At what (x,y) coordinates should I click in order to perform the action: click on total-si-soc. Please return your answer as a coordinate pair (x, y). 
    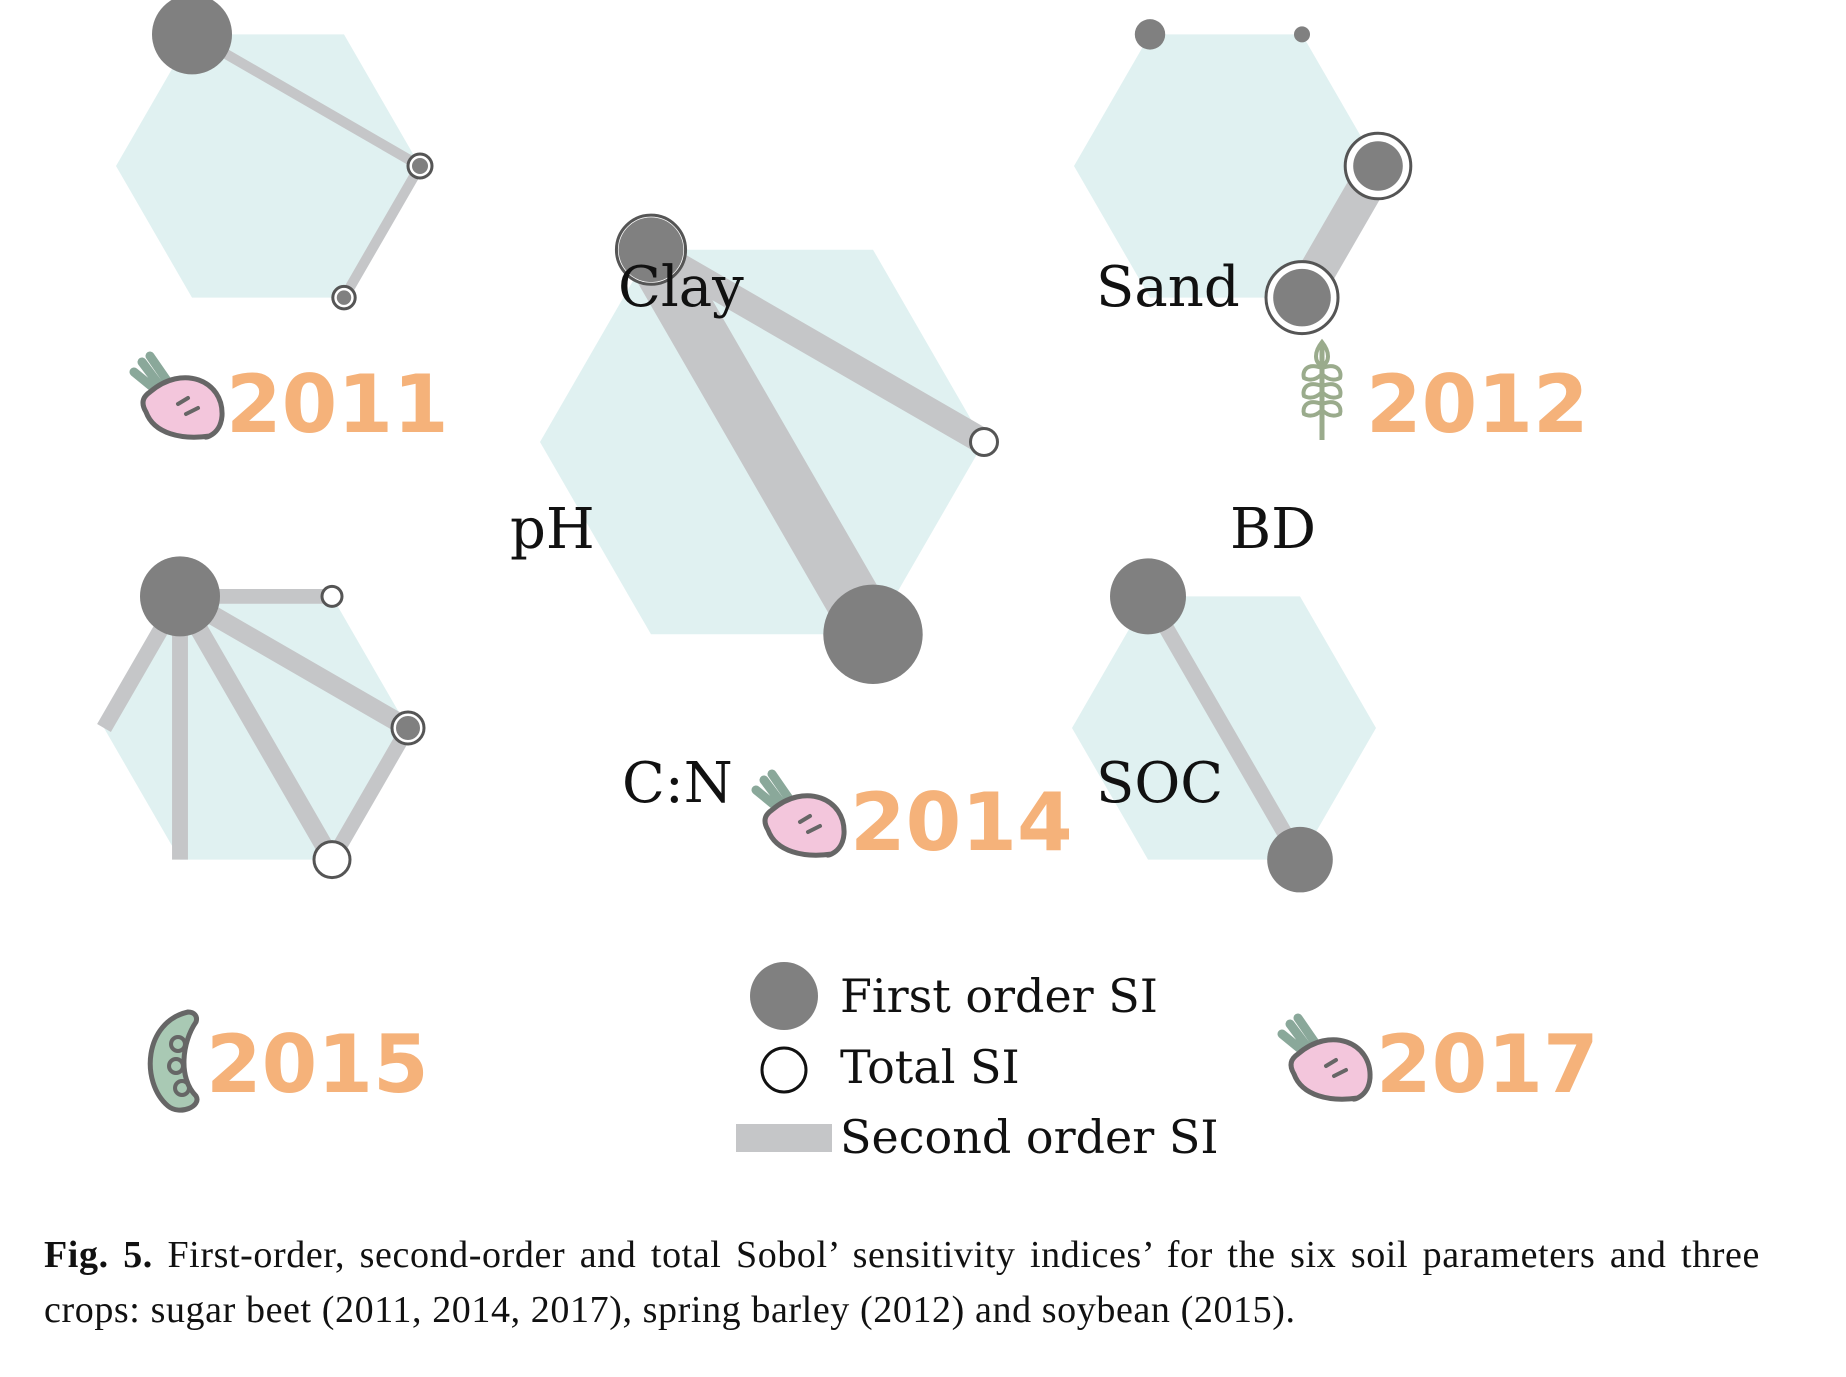
    Looking at the image, I should click on (332, 860).